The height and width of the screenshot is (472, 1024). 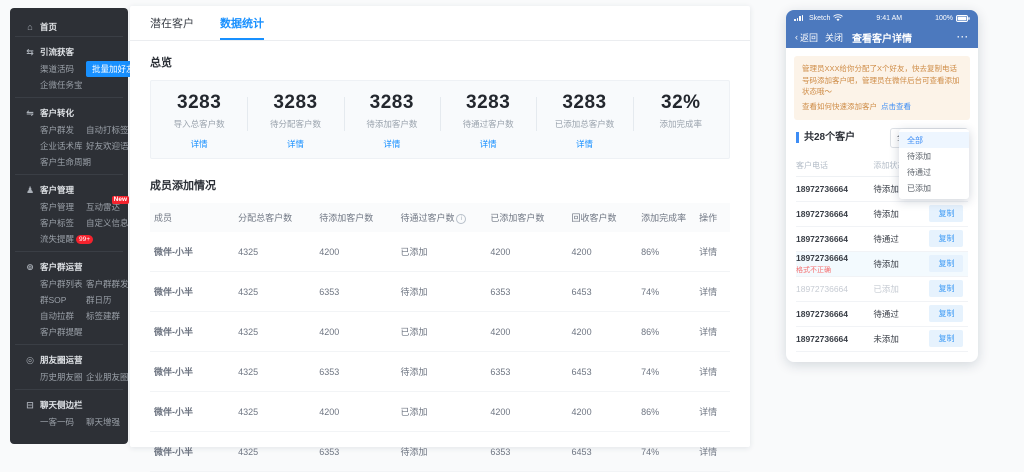 I want to click on dropdown-option: 已添加, so click(x=919, y=188).